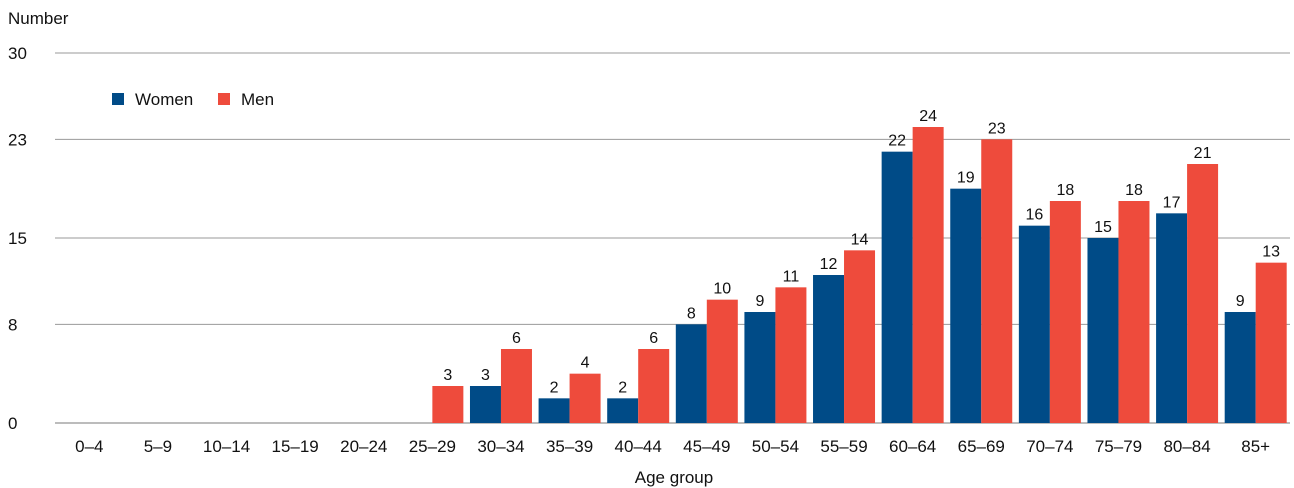 Image resolution: width=1294 pixels, height=488 pixels. I want to click on y-axis-ticks: 0 8 15 23 30, so click(17, 238).